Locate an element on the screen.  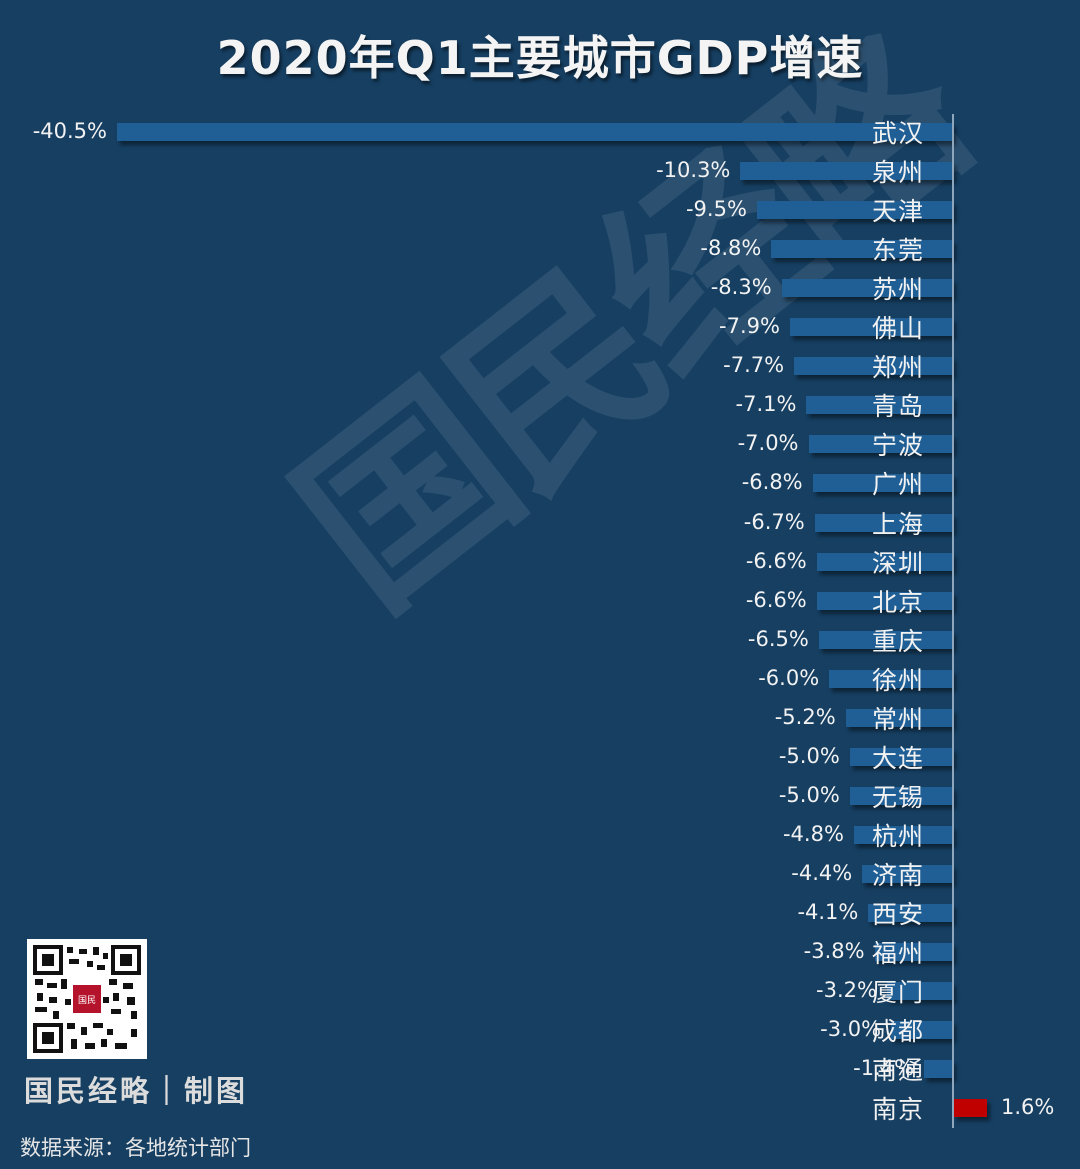
bar-row: 深圳 -6.6% is located at coordinates (540, 561).